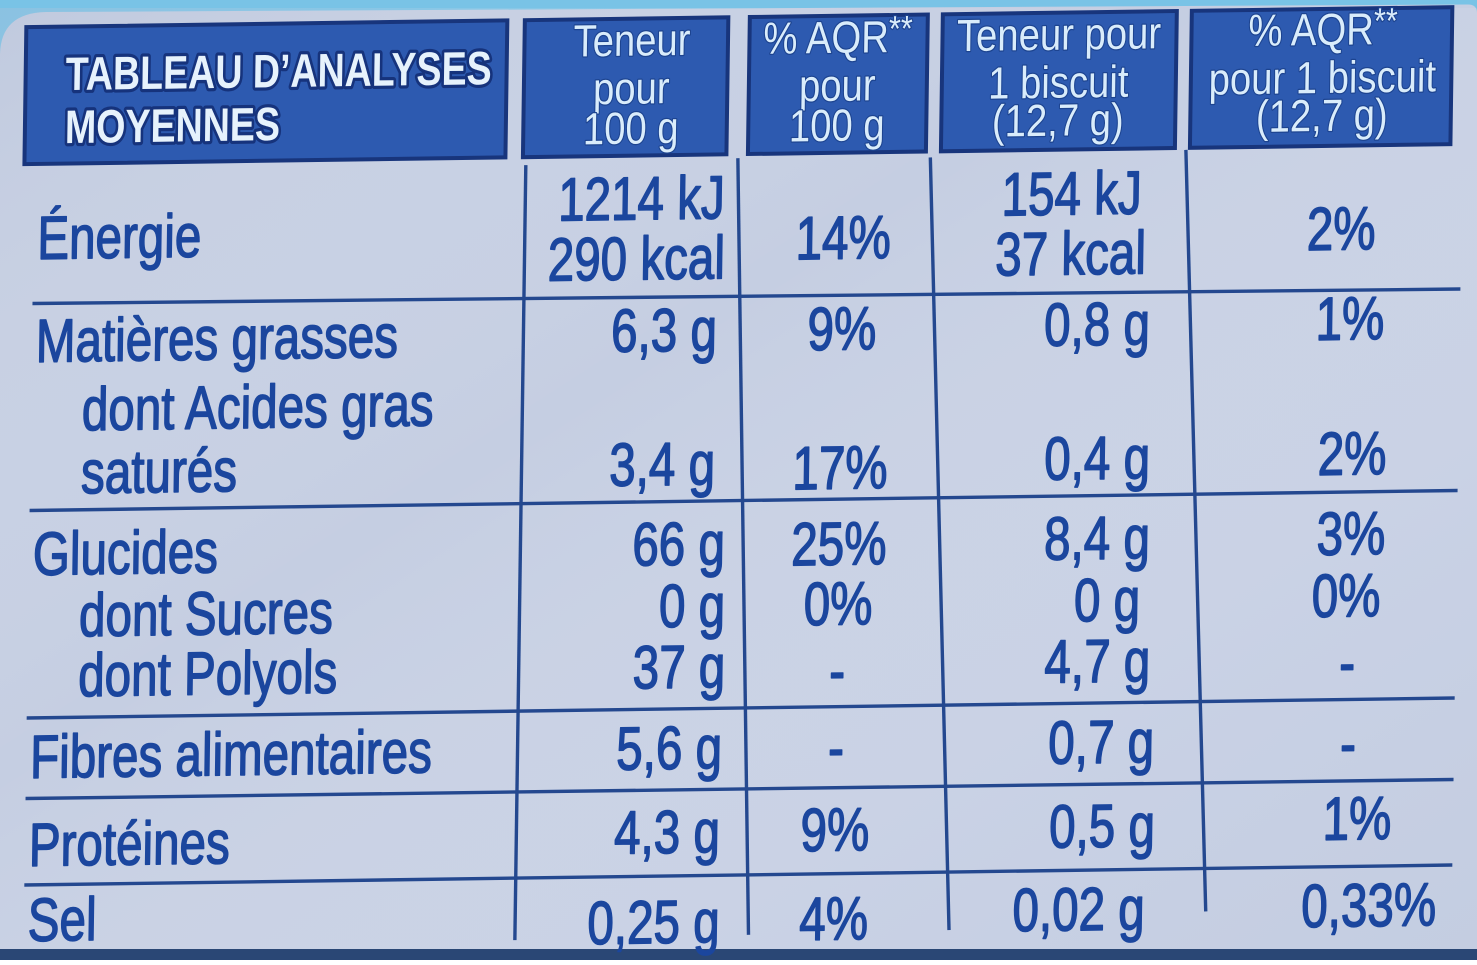 The image size is (1477, 965). What do you see at coordinates (278, 71) in the screenshot?
I see `svg-text: TABLEAU D’ANALYSES` at bounding box center [278, 71].